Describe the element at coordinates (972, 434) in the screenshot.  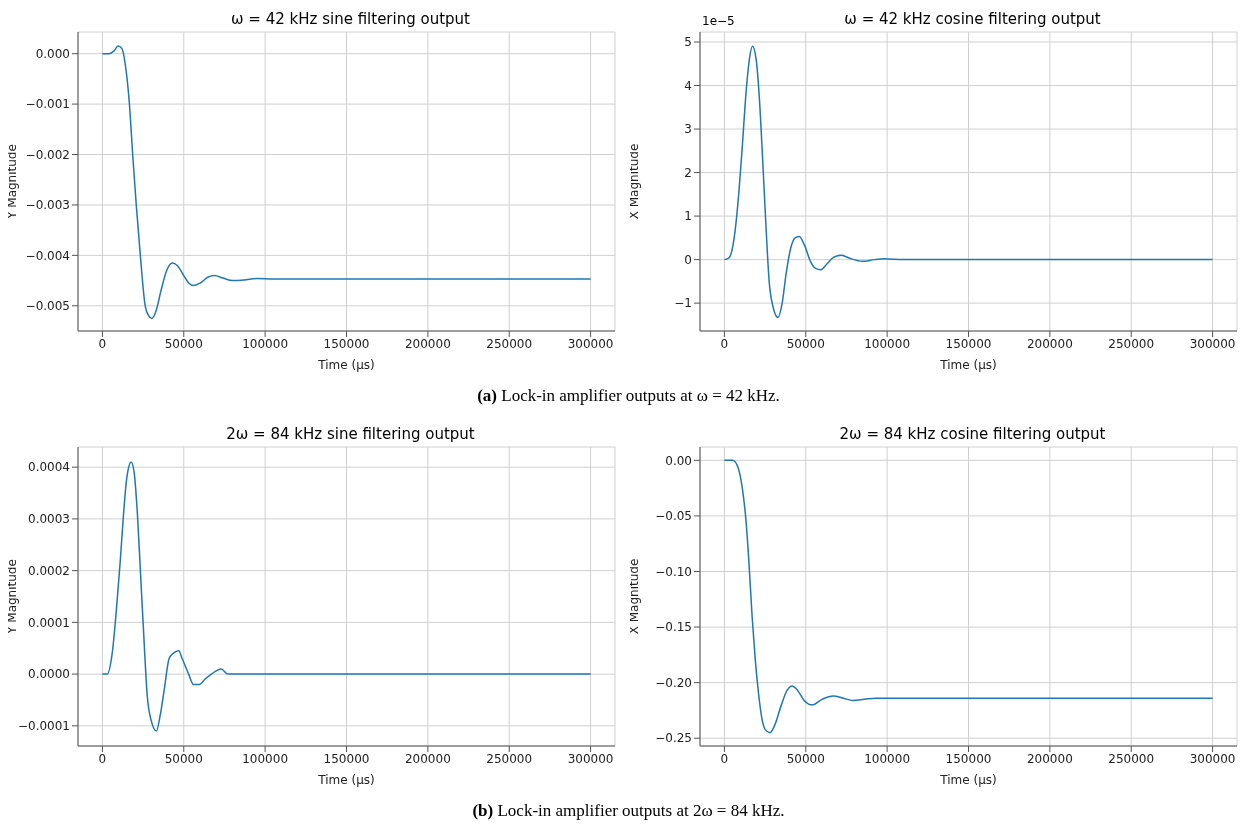
I see `chart-title: 2ω = 84 kHz cosine filtering output` at that location.